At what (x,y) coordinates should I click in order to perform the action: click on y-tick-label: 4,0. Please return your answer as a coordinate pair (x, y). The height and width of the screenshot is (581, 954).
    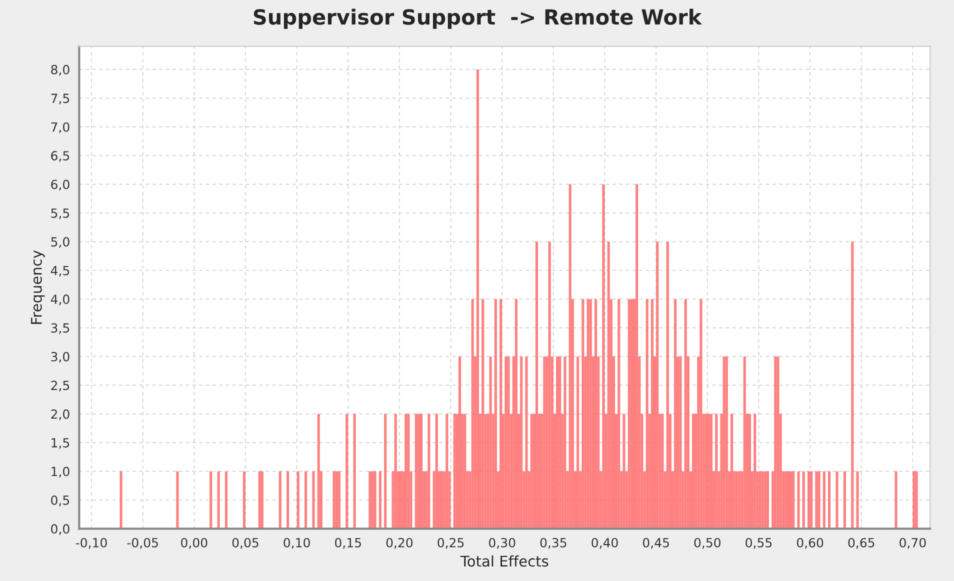
    Looking at the image, I should click on (60, 300).